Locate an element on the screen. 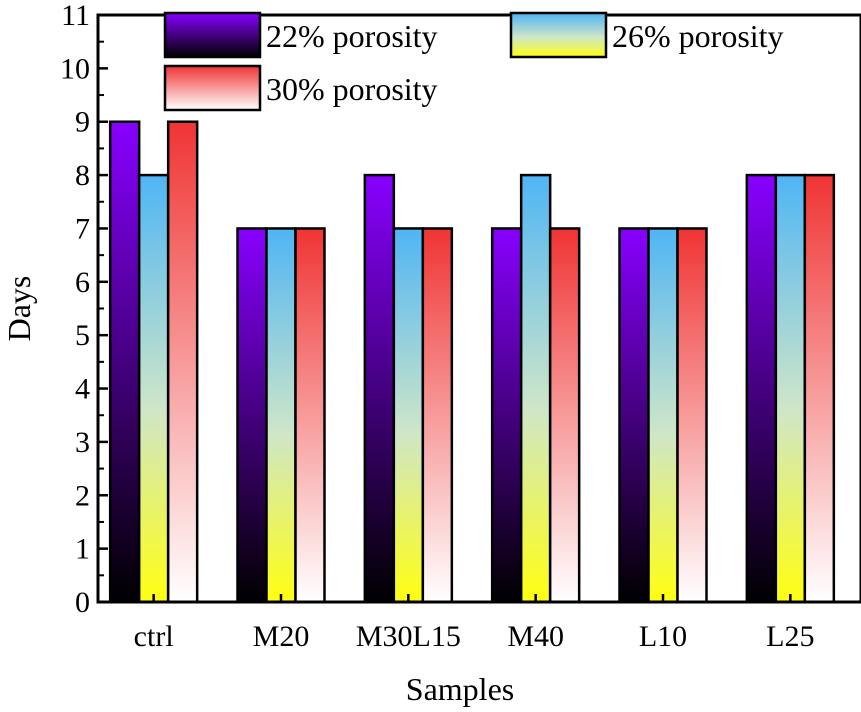 The width and height of the screenshot is (861, 712). legend: 22% porosity 26% porosity 30% porosity is located at coordinates (473, 61).